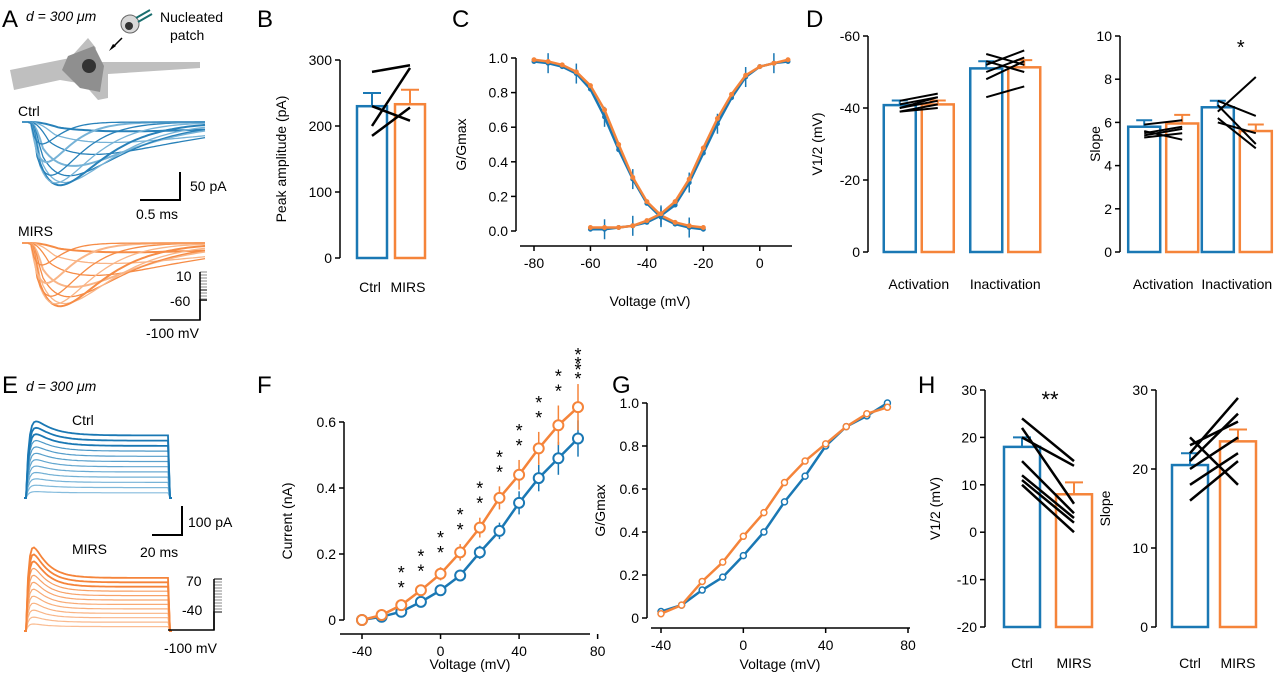 This screenshot has width=1280, height=679. What do you see at coordinates (61, 386) in the screenshot?
I see `e-distance-label: d = 300 μm` at bounding box center [61, 386].